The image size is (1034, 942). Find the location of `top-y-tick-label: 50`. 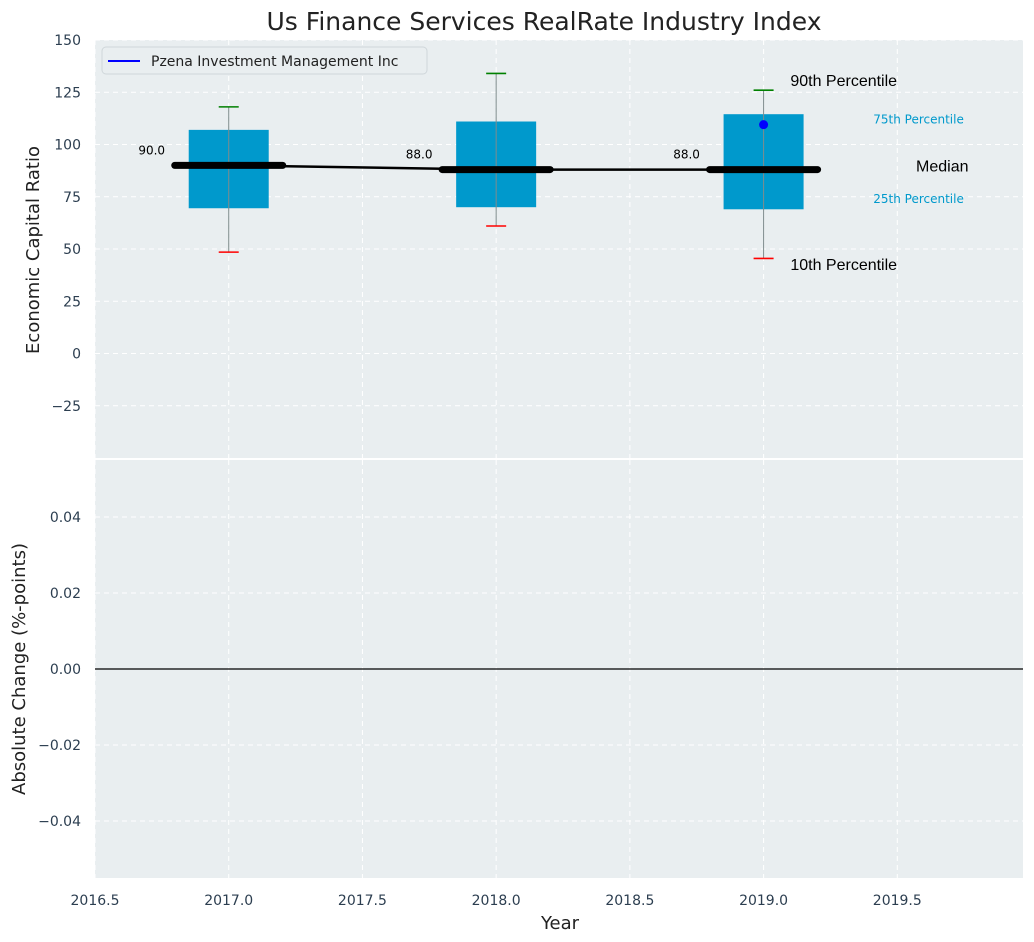

top-y-tick-label: 50 is located at coordinates (72, 250).